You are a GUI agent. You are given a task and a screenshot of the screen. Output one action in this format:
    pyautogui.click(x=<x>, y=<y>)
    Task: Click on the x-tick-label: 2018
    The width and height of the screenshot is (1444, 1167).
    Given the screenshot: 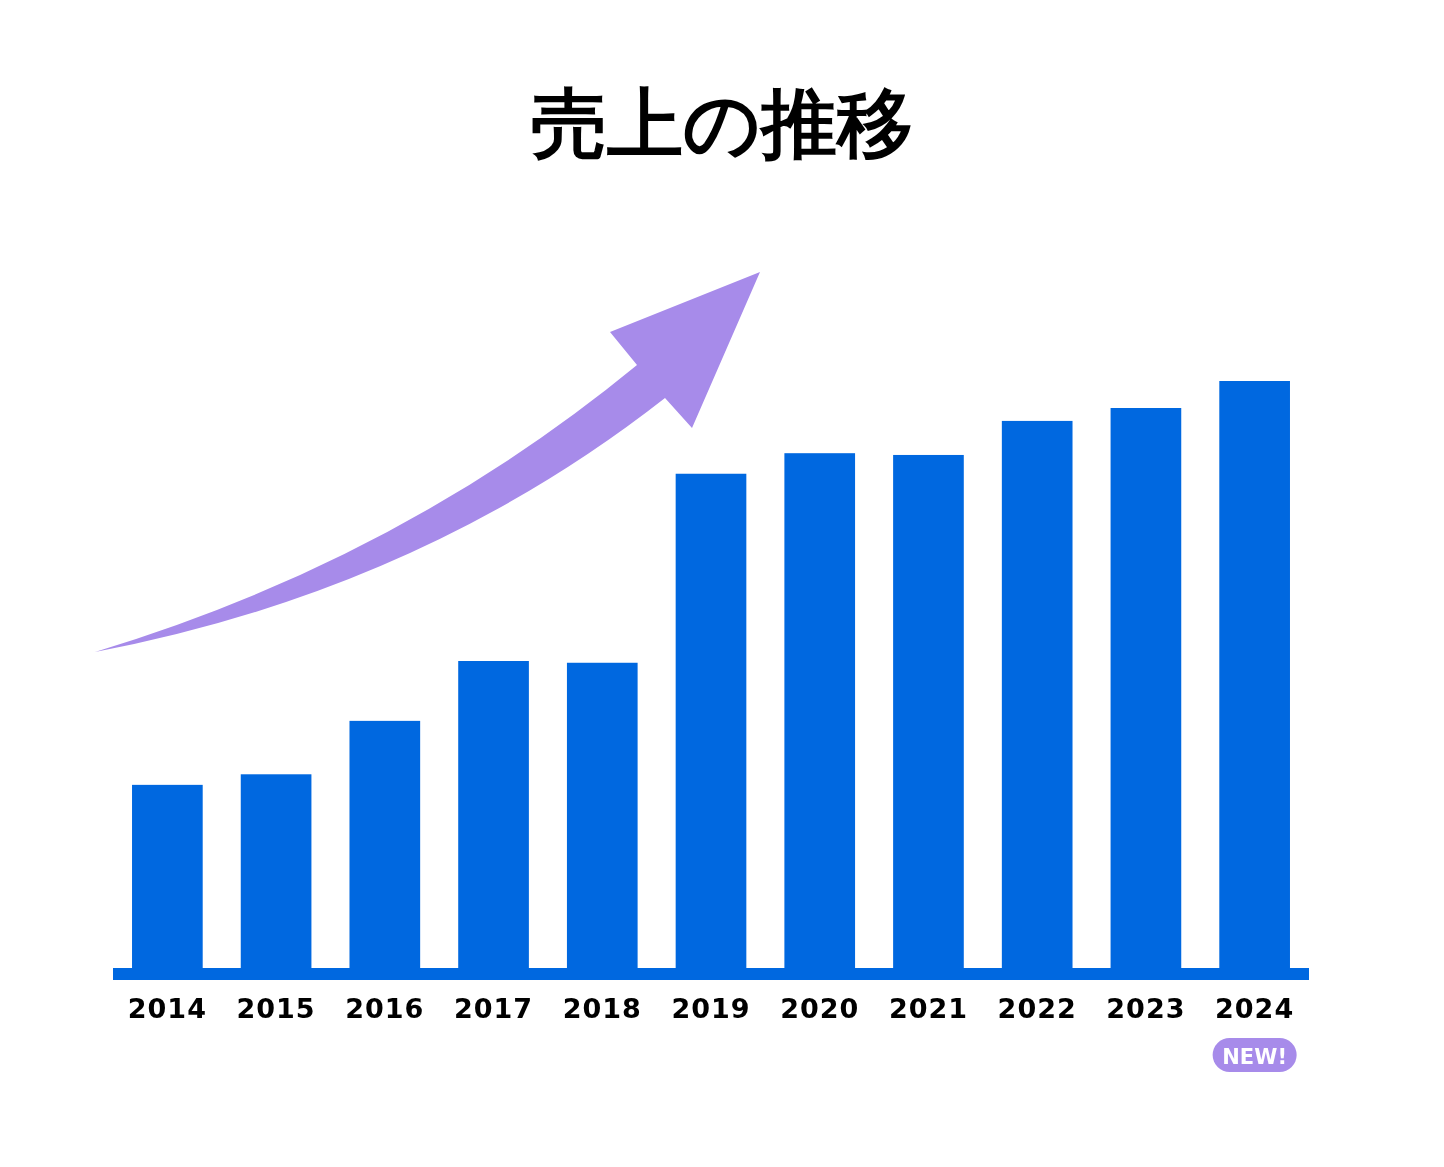 What is the action you would take?
    pyautogui.click(x=602, y=1008)
    